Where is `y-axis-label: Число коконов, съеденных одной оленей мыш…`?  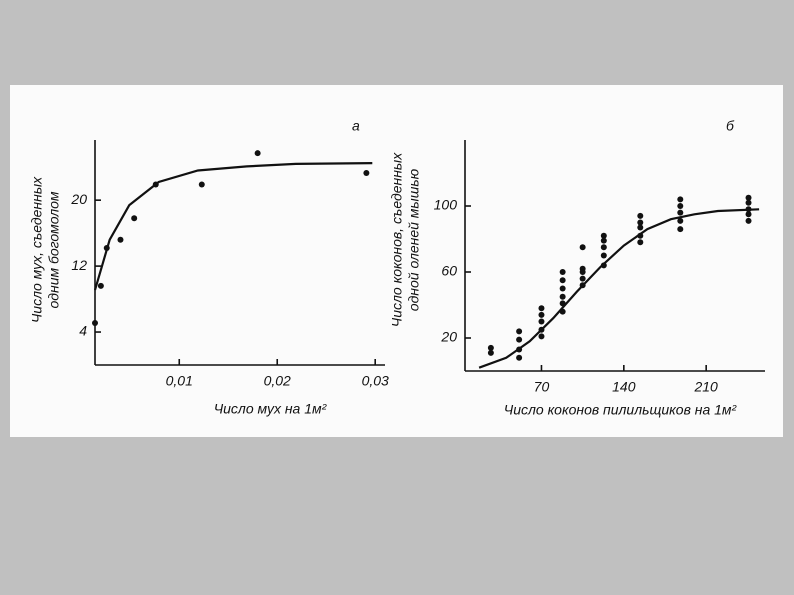 y-axis-label: Число коконов, съеденных одной оленей мыш… is located at coordinates (405, 239).